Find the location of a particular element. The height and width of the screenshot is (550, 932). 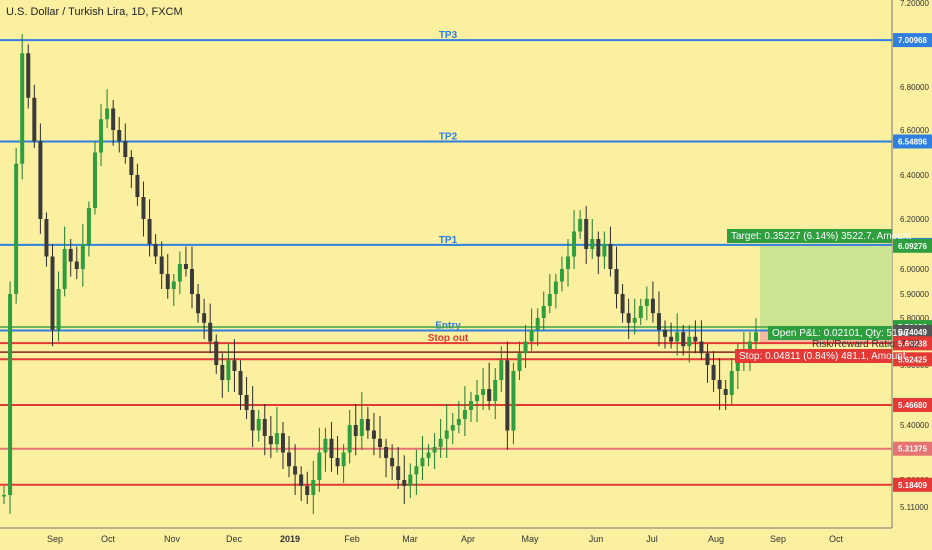

stop-label-bg is located at coordinates (813, 356).